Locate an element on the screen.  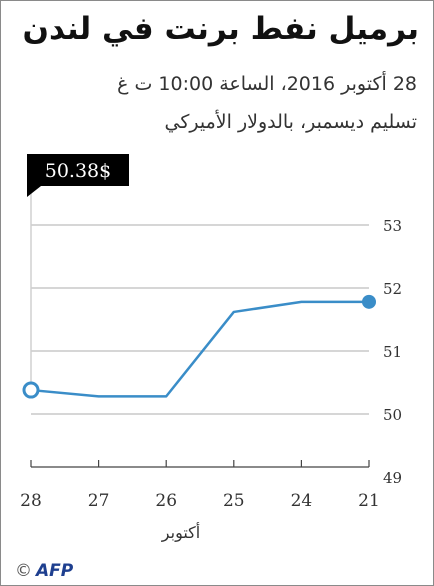
callout-pointer is located at coordinates (34, 191).